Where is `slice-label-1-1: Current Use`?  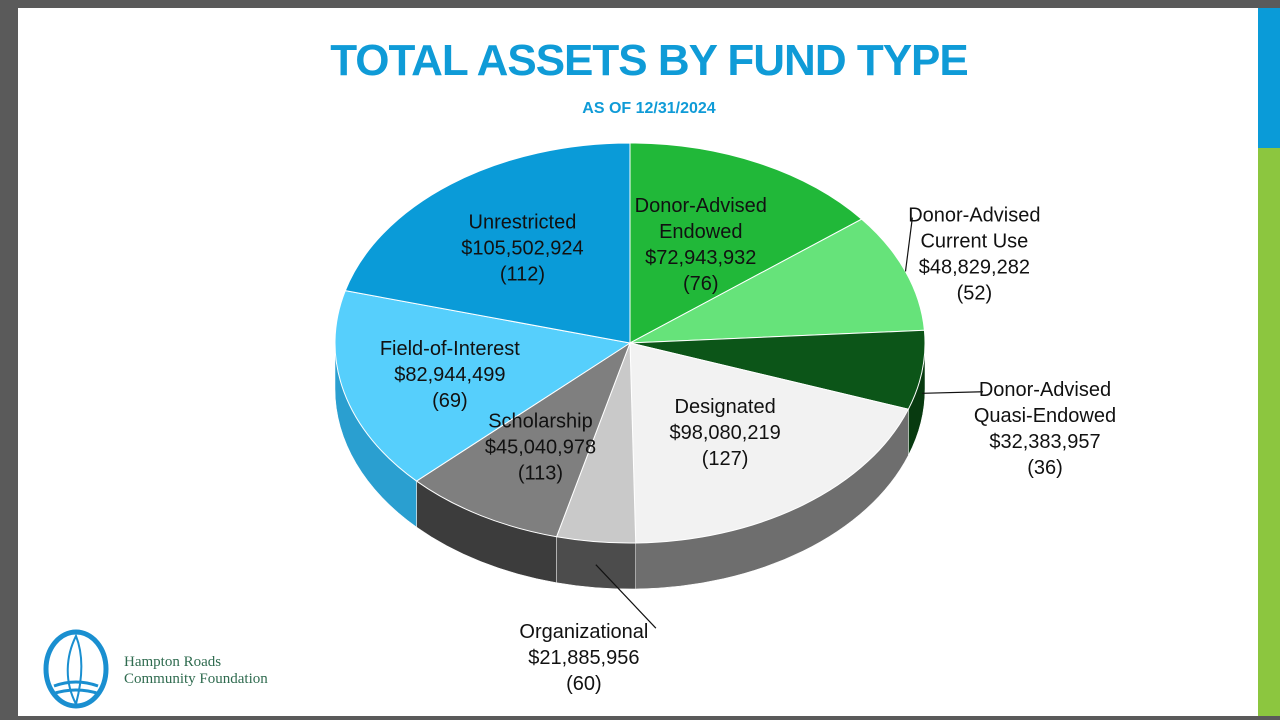
slice-label-1-1: Current Use is located at coordinates (974, 242).